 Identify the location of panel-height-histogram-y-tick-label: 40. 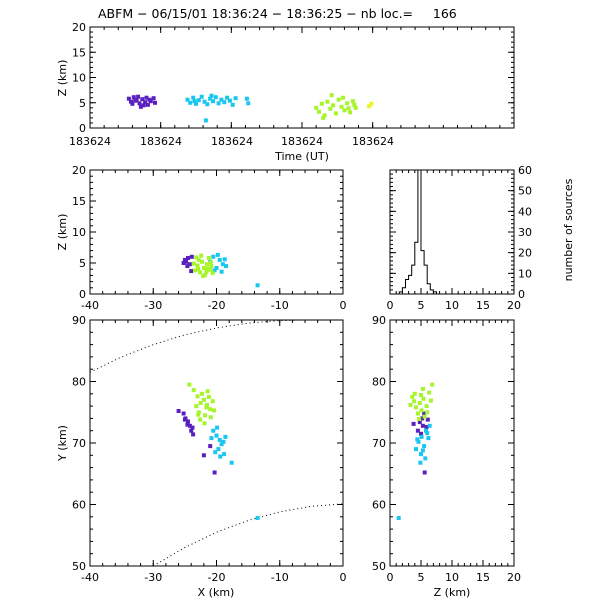
(525, 211).